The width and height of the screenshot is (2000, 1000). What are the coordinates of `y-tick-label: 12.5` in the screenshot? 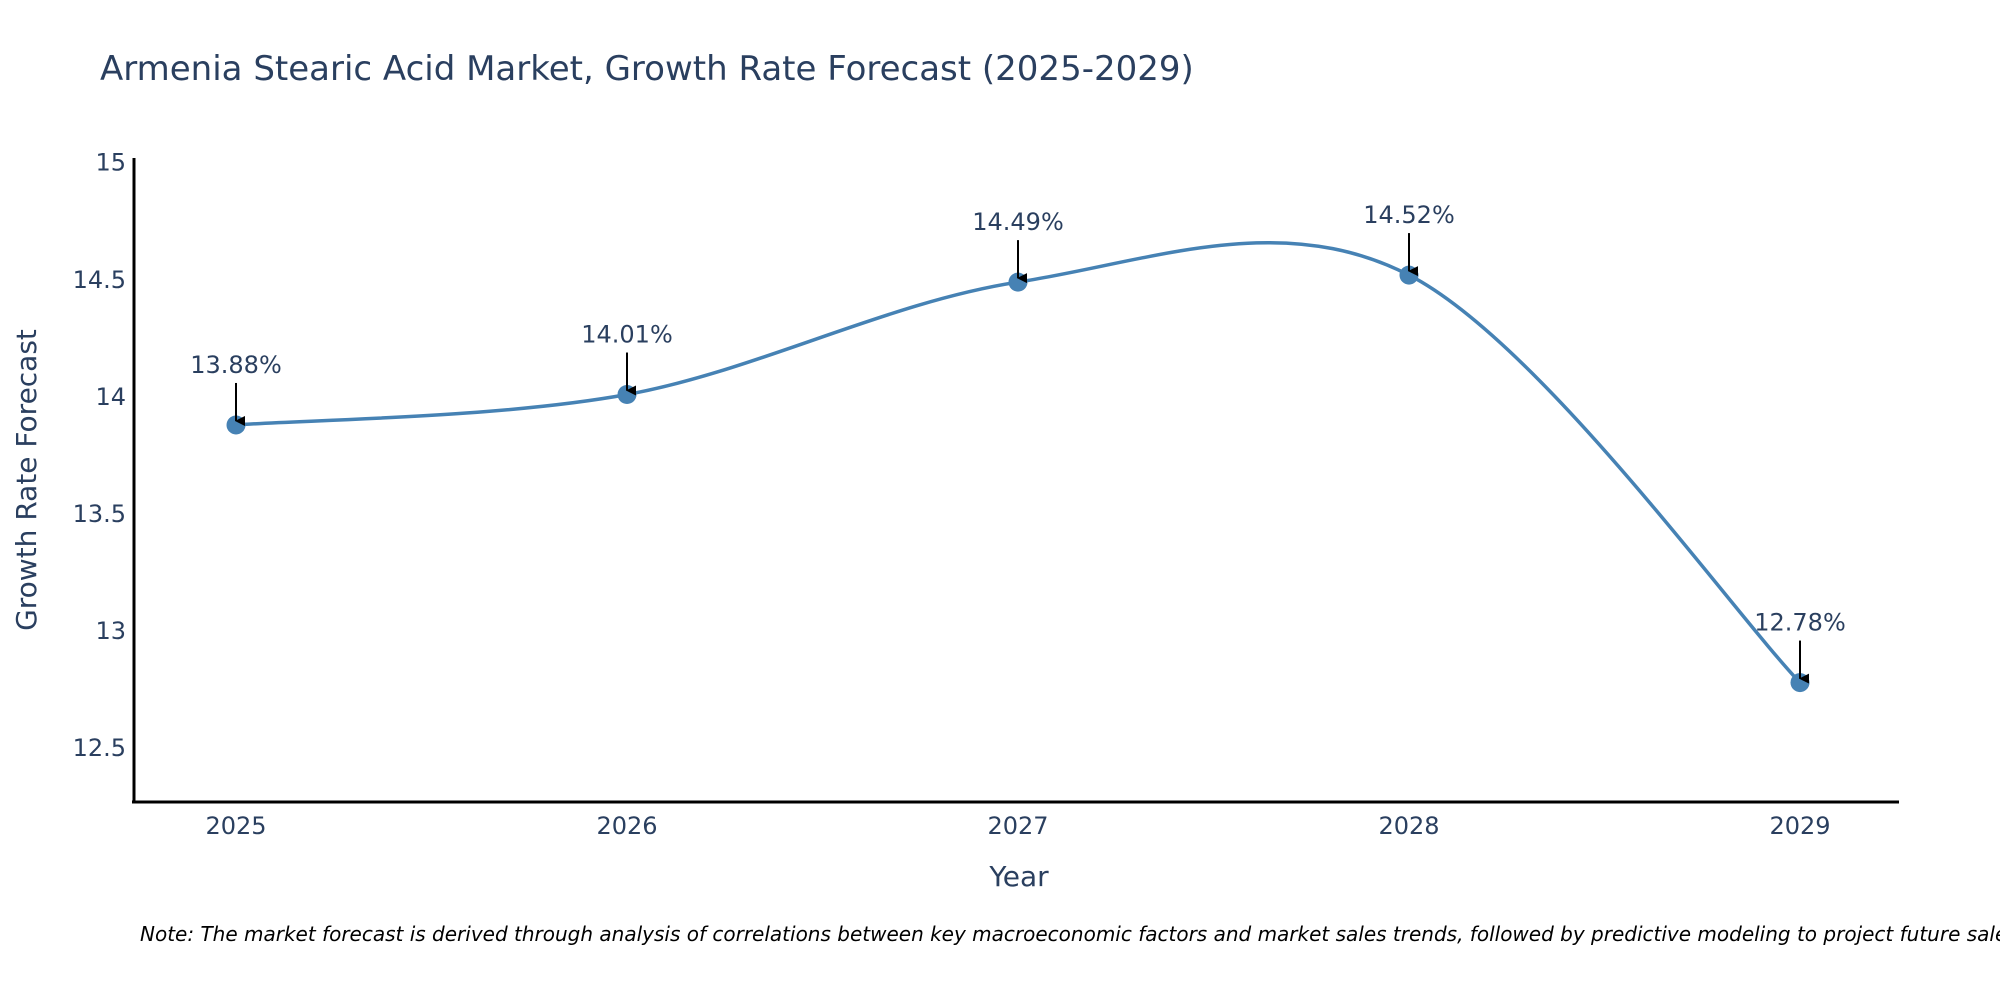 It's located at (99, 748).